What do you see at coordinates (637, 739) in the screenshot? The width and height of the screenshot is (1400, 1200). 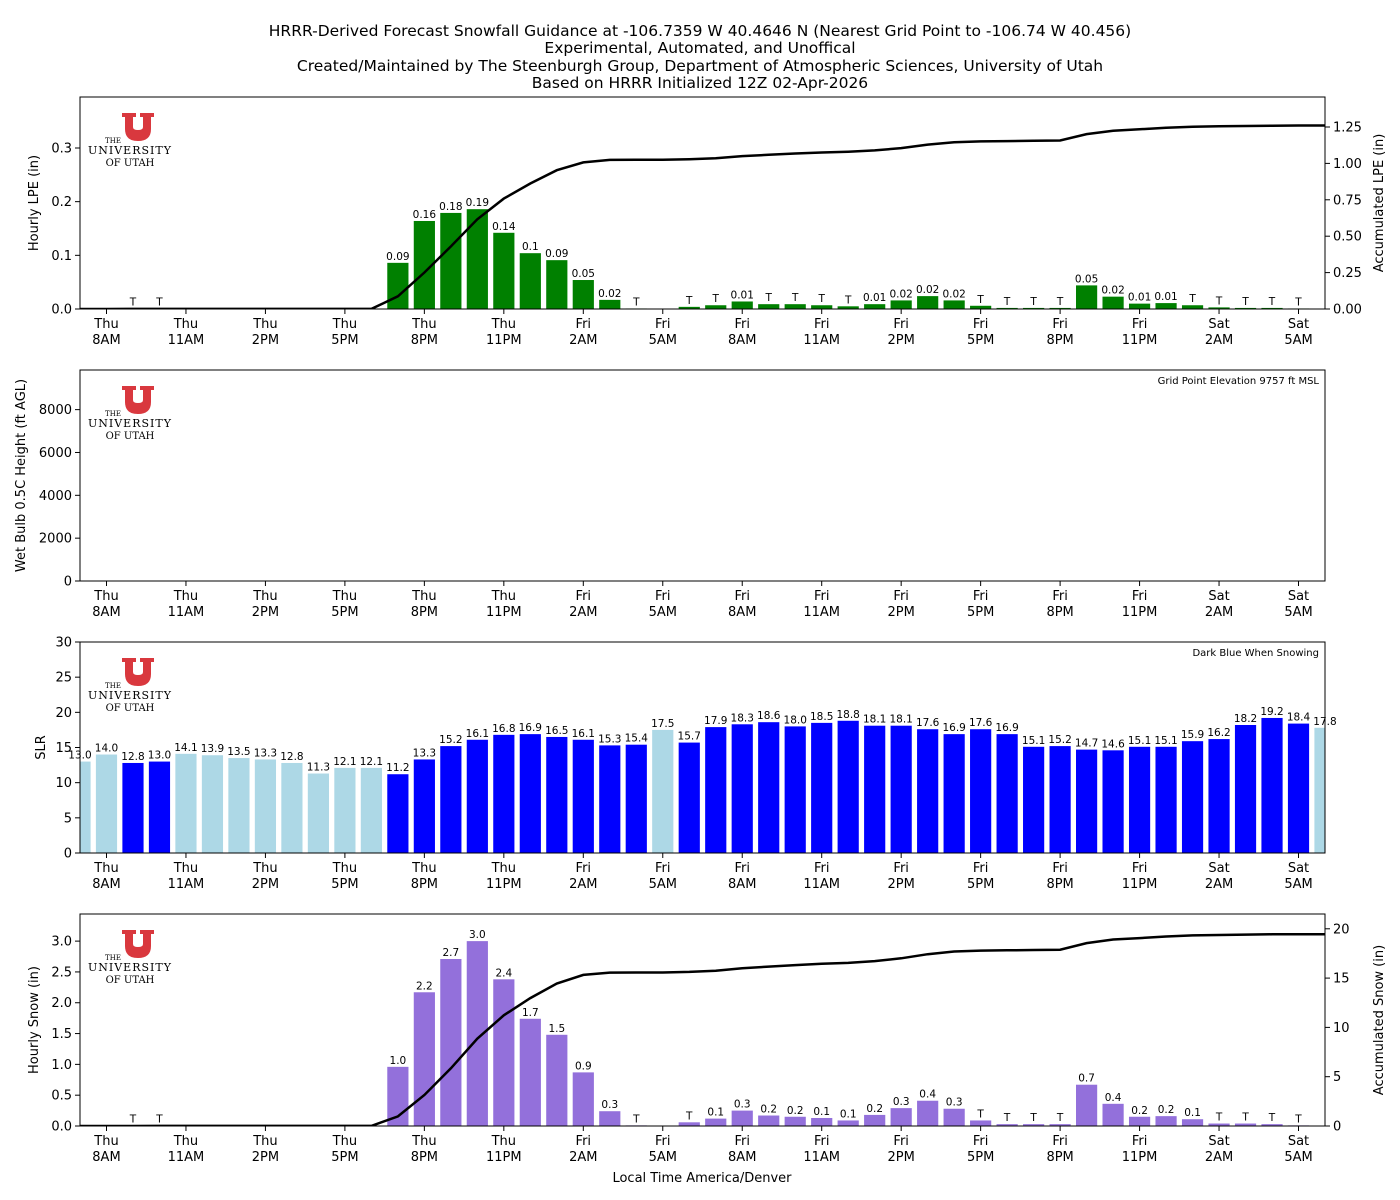 I see `bar-label: 15.4` at bounding box center [637, 739].